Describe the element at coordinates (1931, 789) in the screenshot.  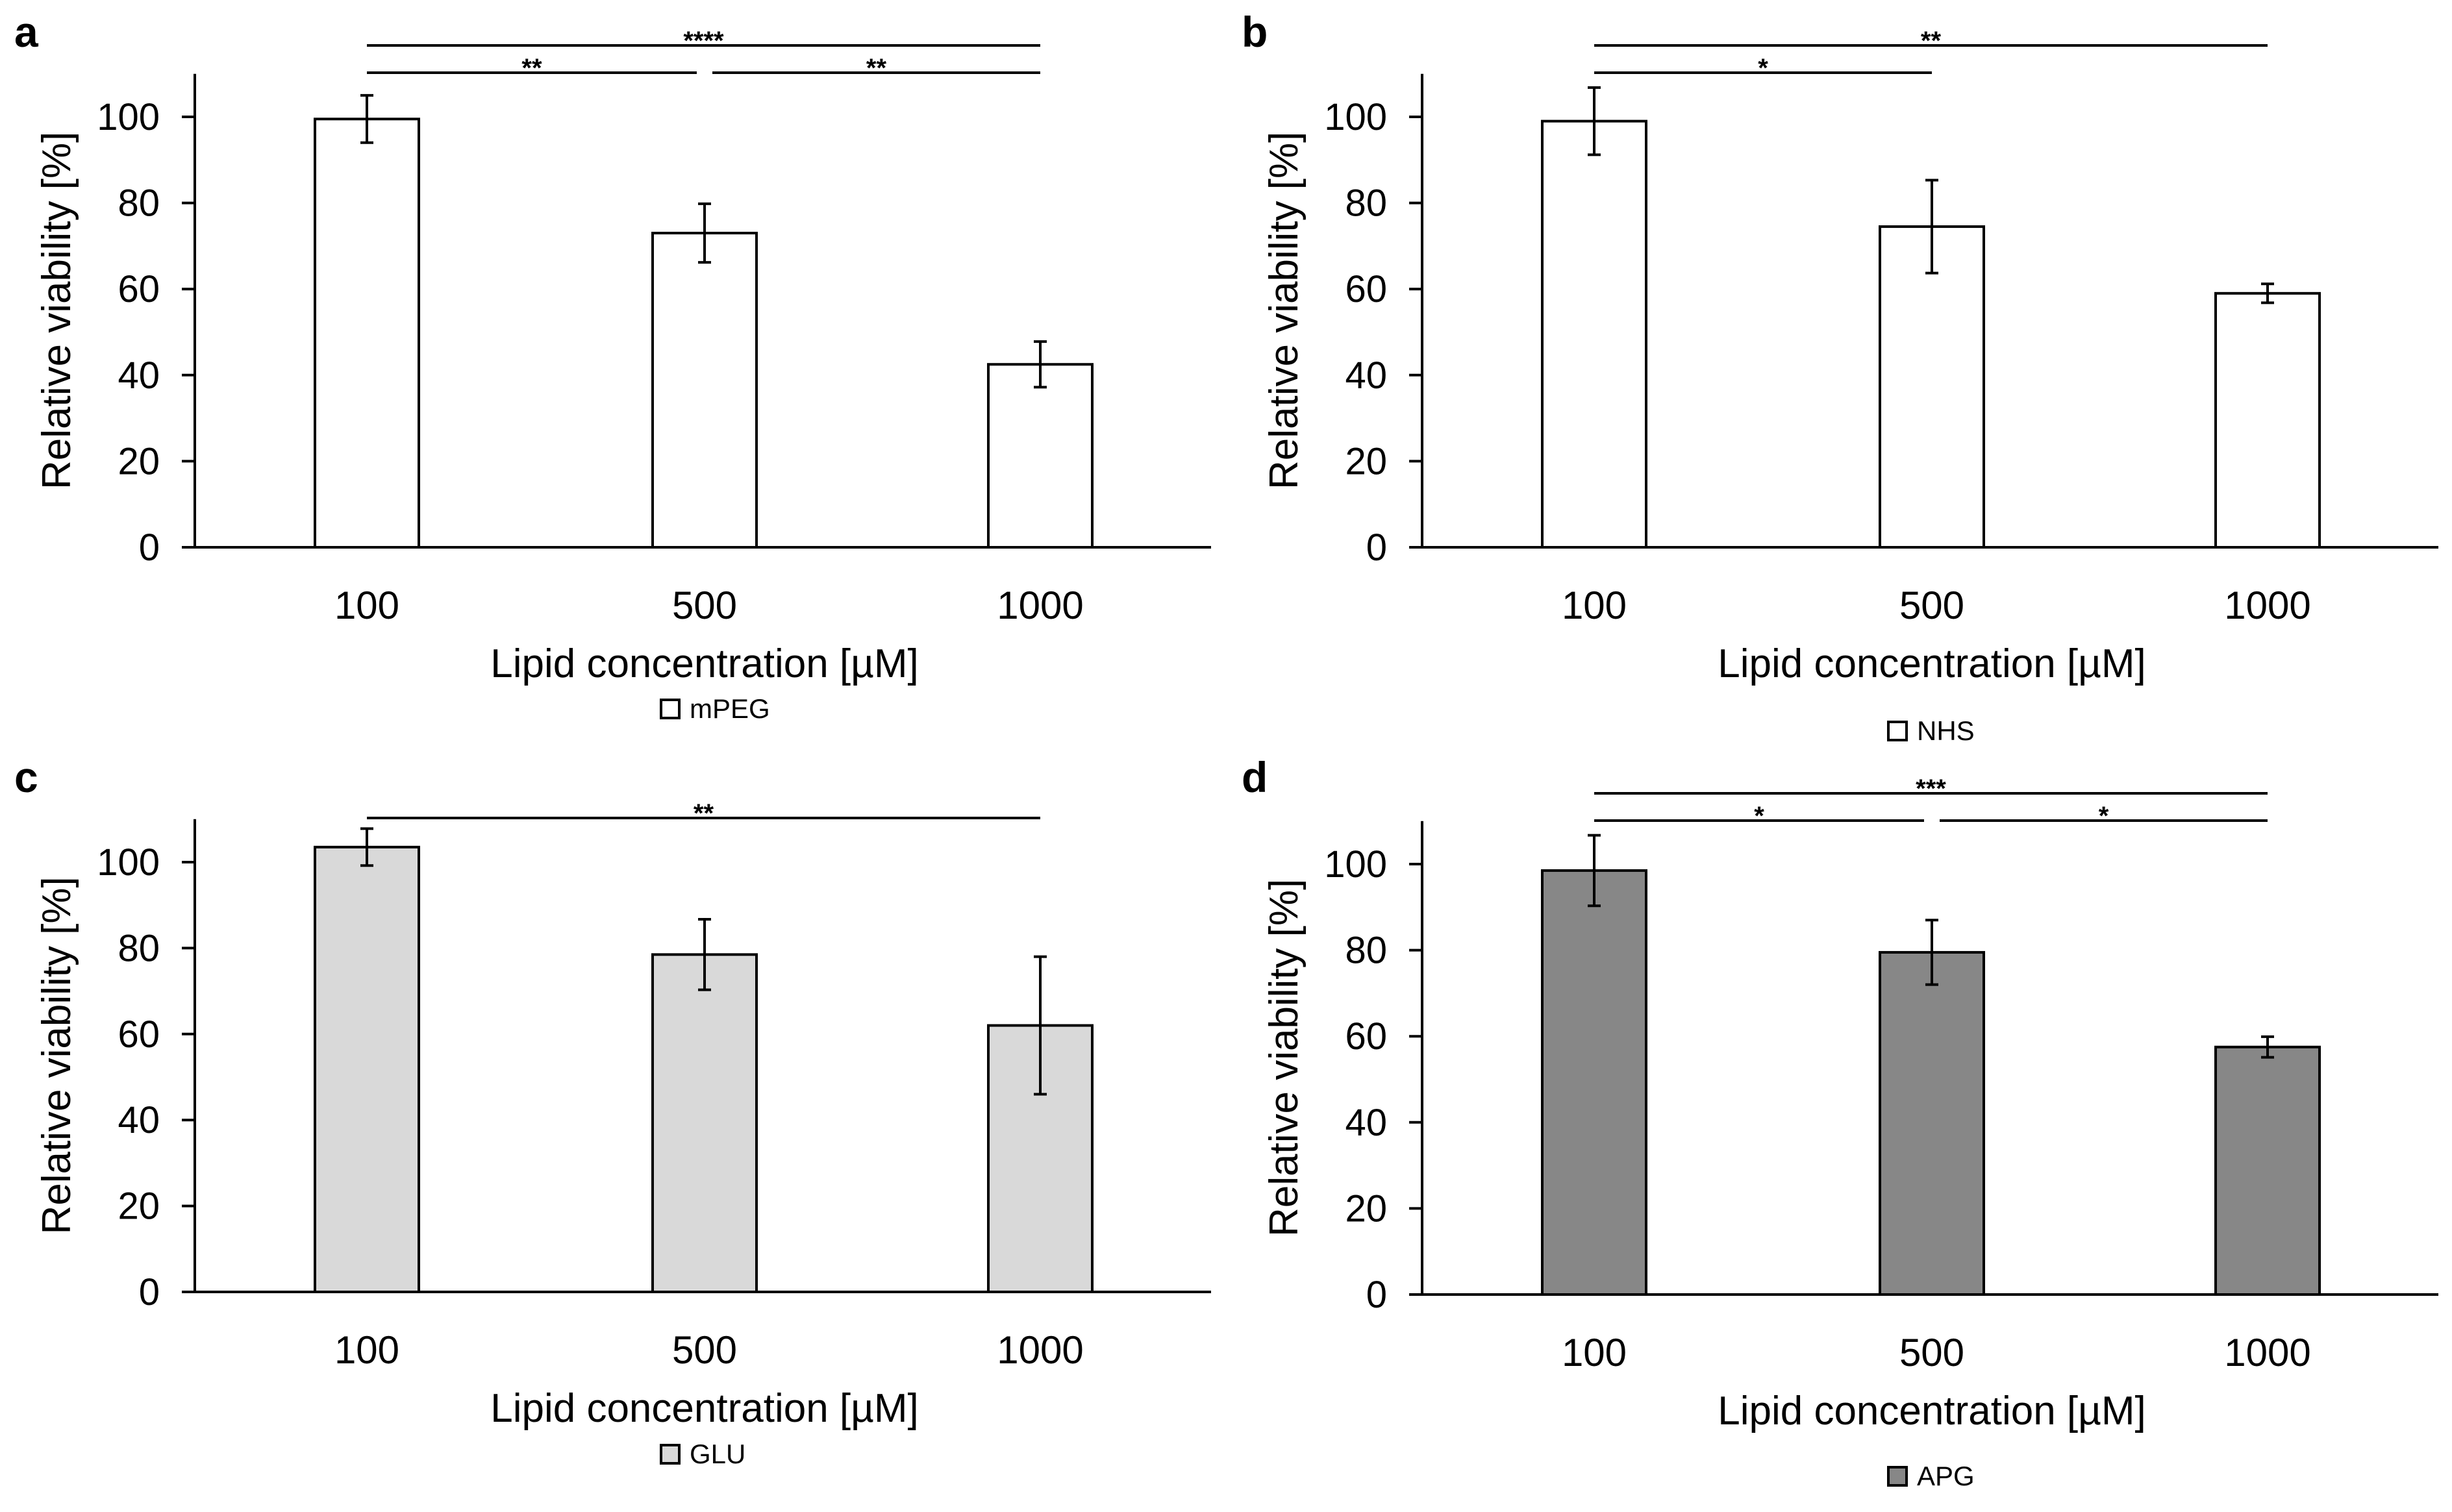
I see `significance-label: ***` at that location.